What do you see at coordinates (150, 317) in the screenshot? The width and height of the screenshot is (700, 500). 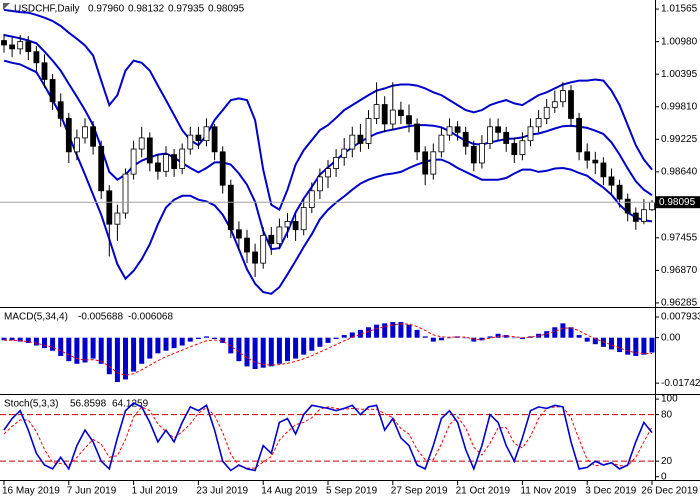 I see `macd-value-label: -0.006068` at bounding box center [150, 317].